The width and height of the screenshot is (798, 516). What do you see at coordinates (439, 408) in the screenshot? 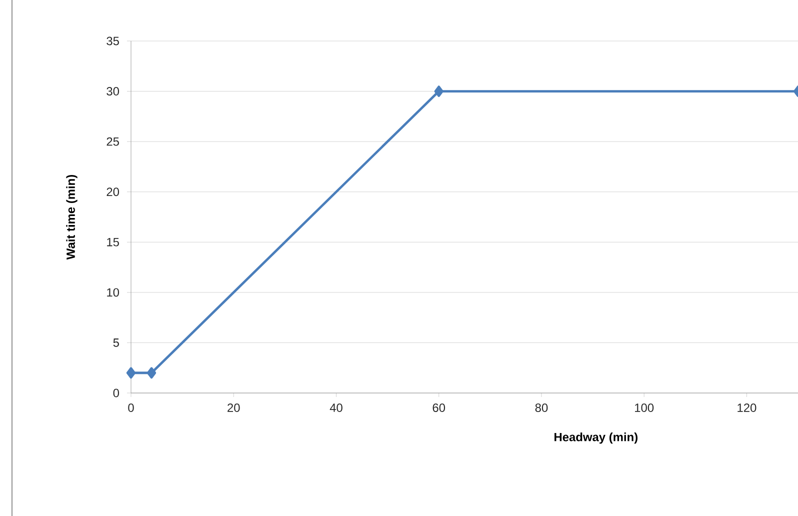
I see `x-tick-label: 60` at bounding box center [439, 408].